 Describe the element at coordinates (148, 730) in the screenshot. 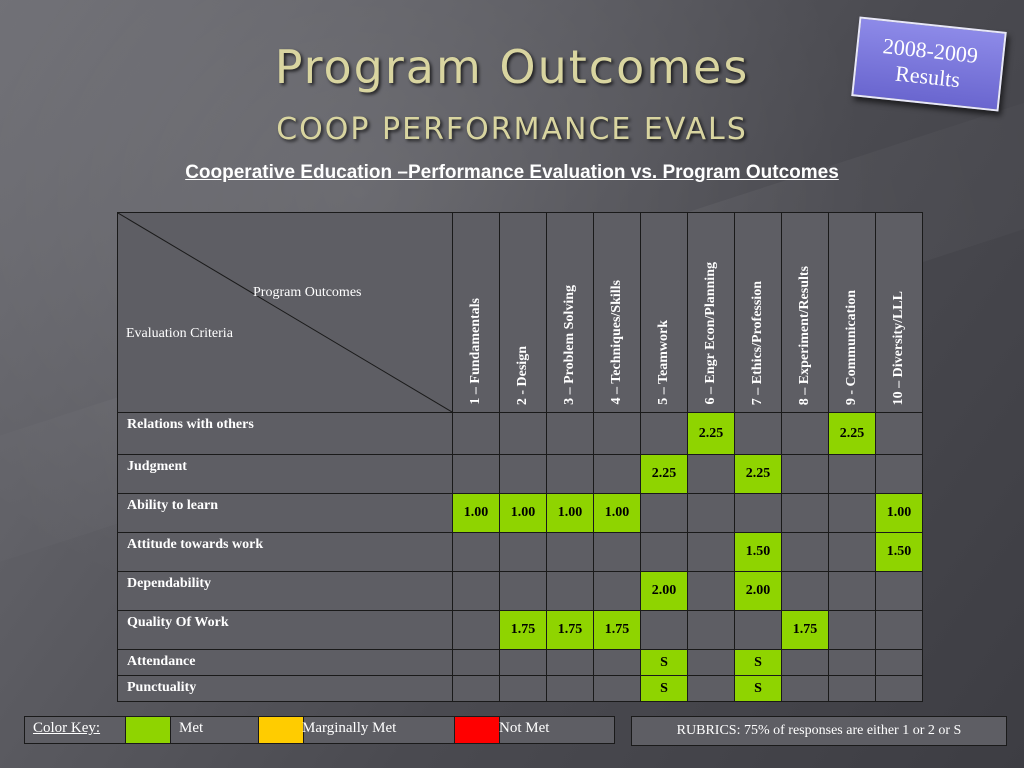

I see `swatch-met` at that location.